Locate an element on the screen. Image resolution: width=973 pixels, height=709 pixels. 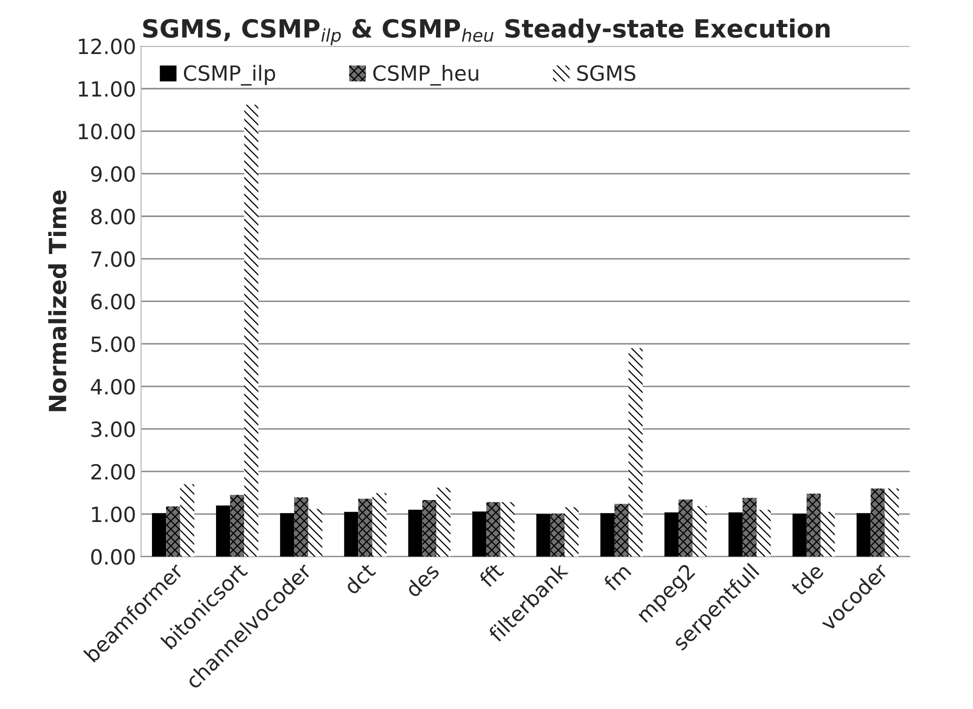
legend-label: CSMP_heu is located at coordinates (425, 75).